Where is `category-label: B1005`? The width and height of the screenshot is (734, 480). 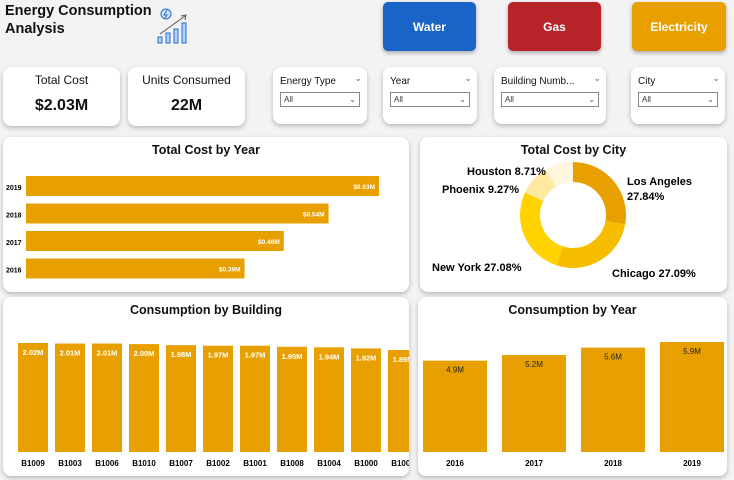
category-label: B1005 is located at coordinates (400, 463).